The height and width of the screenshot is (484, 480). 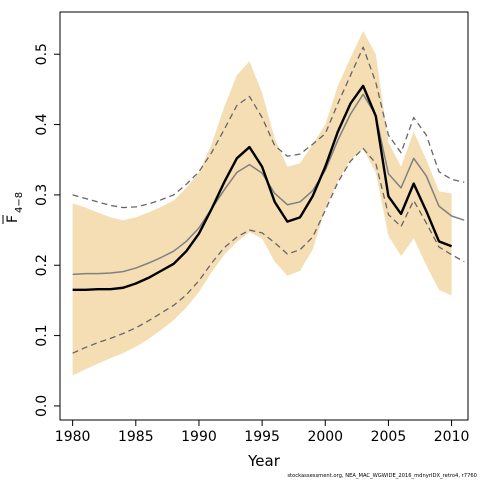 What do you see at coordinates (264, 461) in the screenshot?
I see `x-axis-label: Year` at bounding box center [264, 461].